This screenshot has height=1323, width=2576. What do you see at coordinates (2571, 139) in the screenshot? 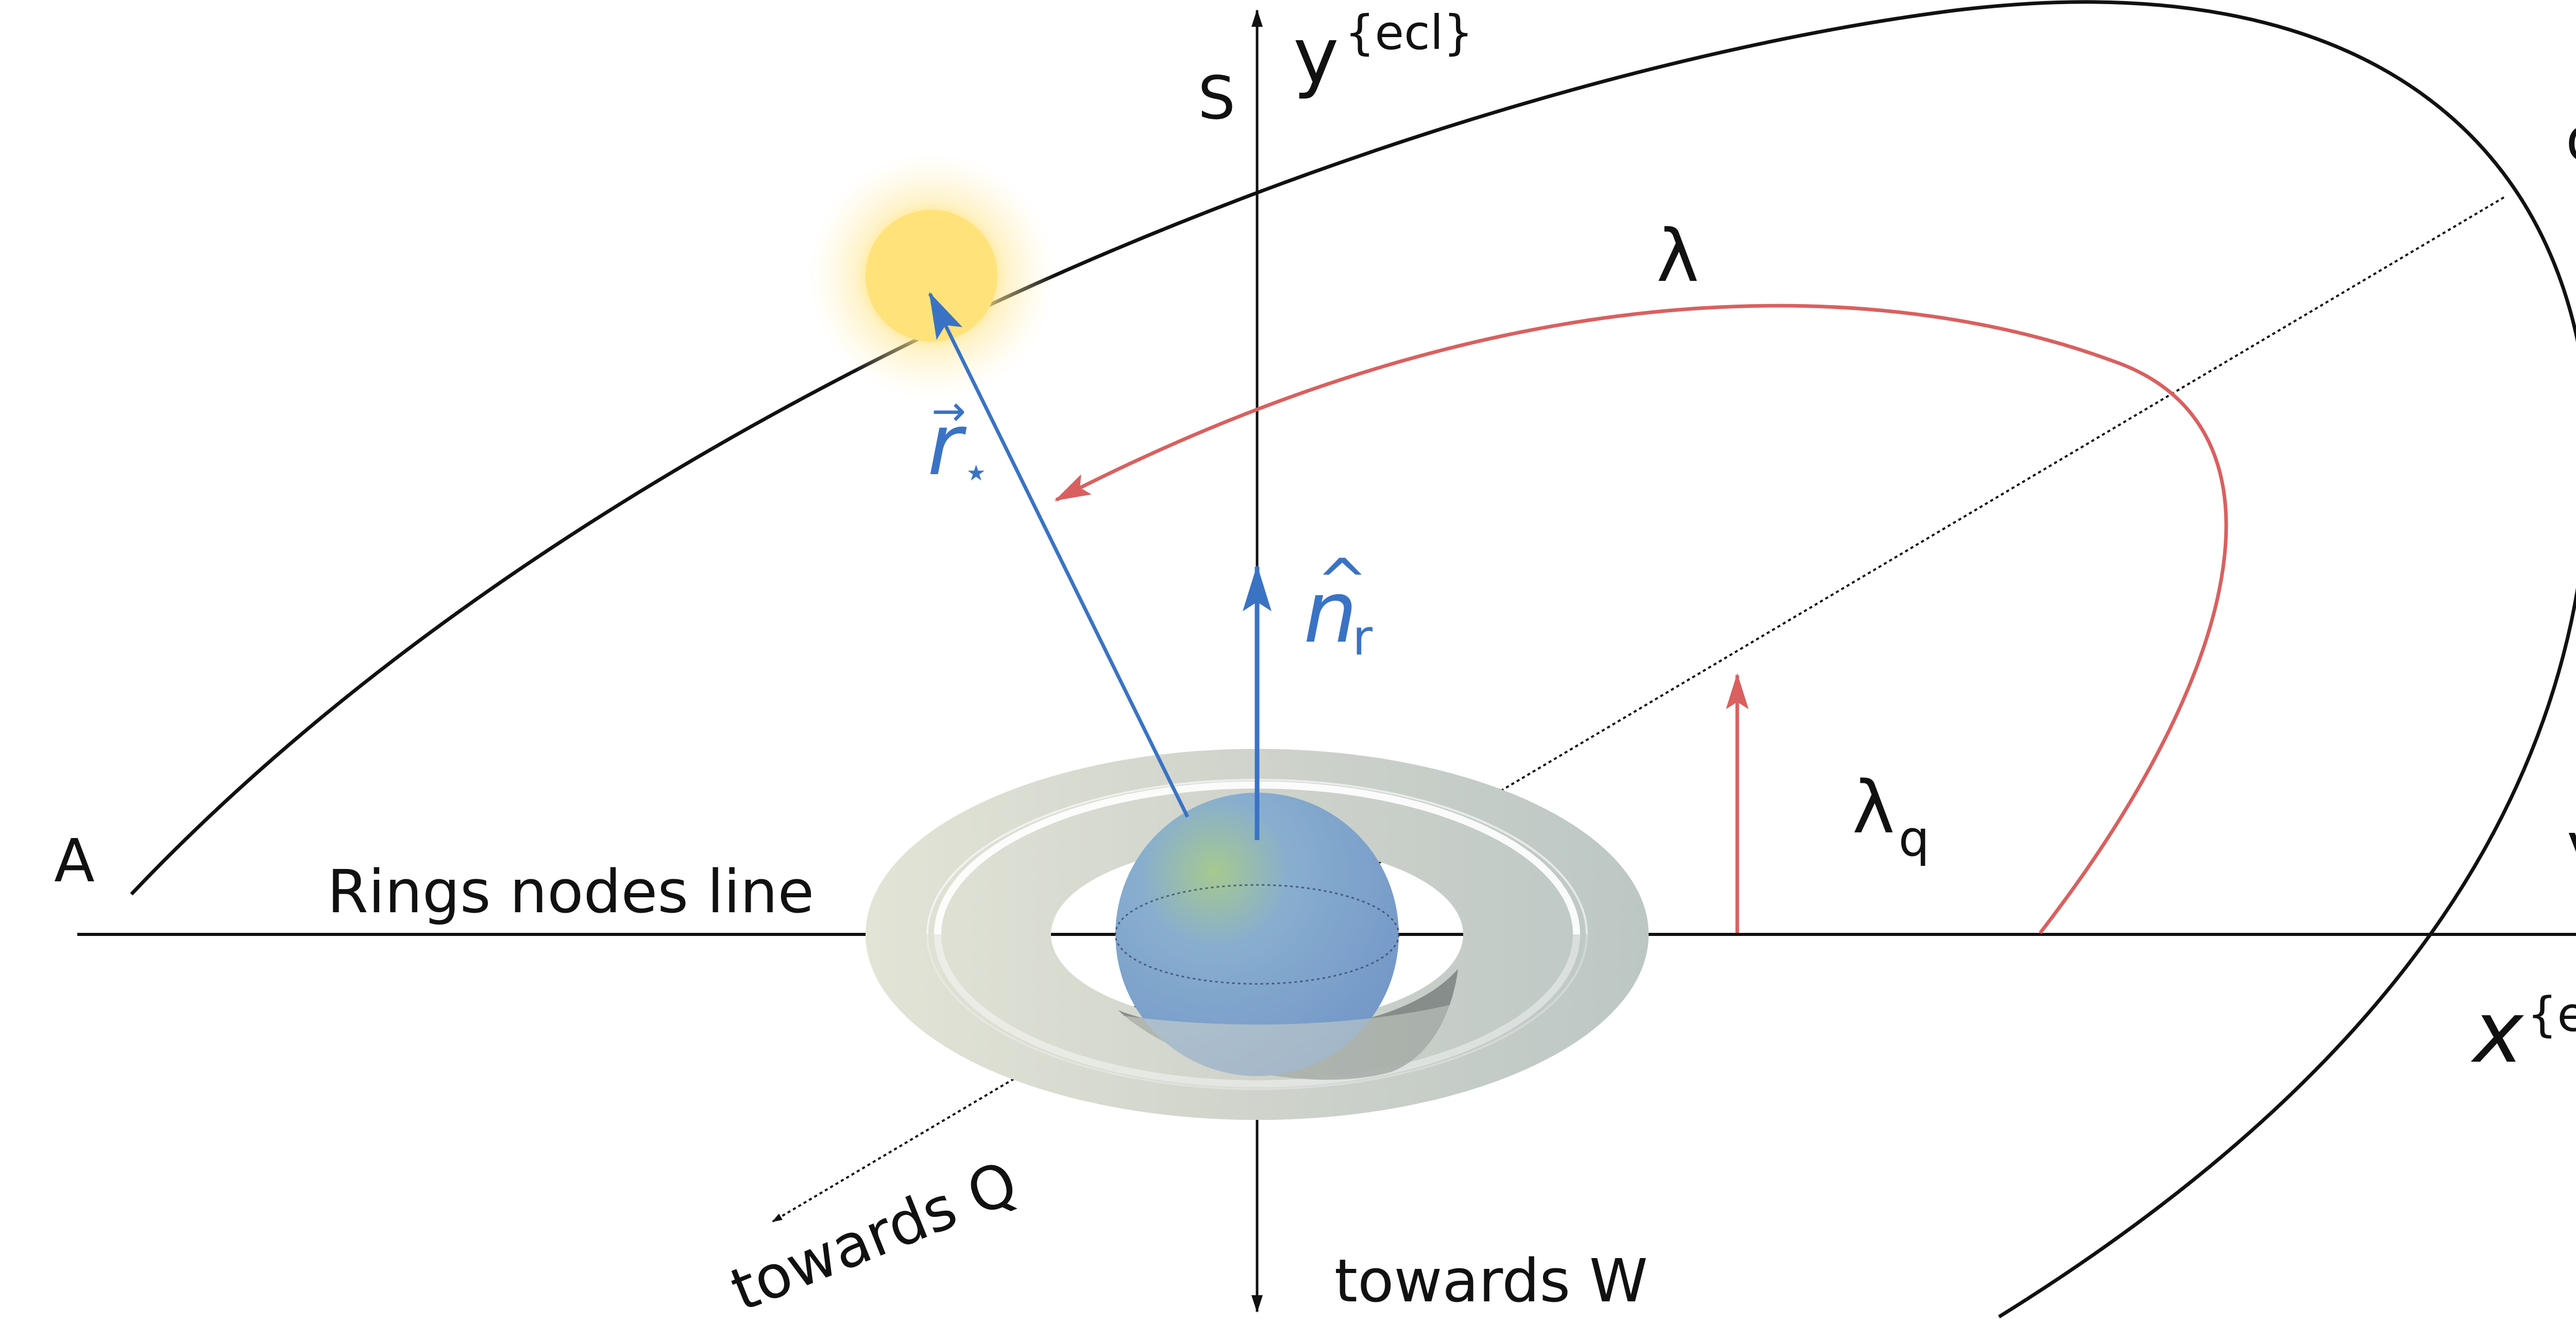
I see `label-q: q` at bounding box center [2571, 139].